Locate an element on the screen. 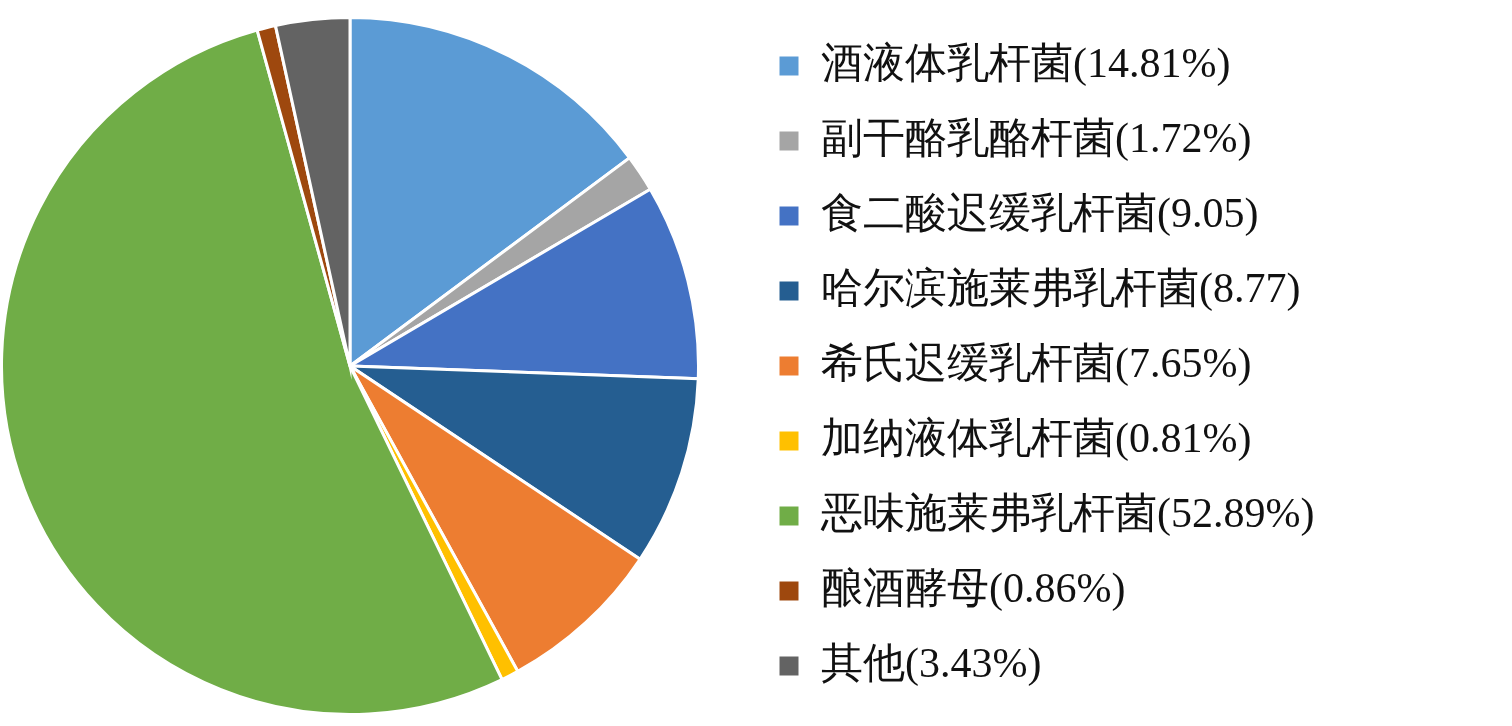  legend-label: 副干酪乳酪杆菌(1.72%) is located at coordinates (1036, 139).